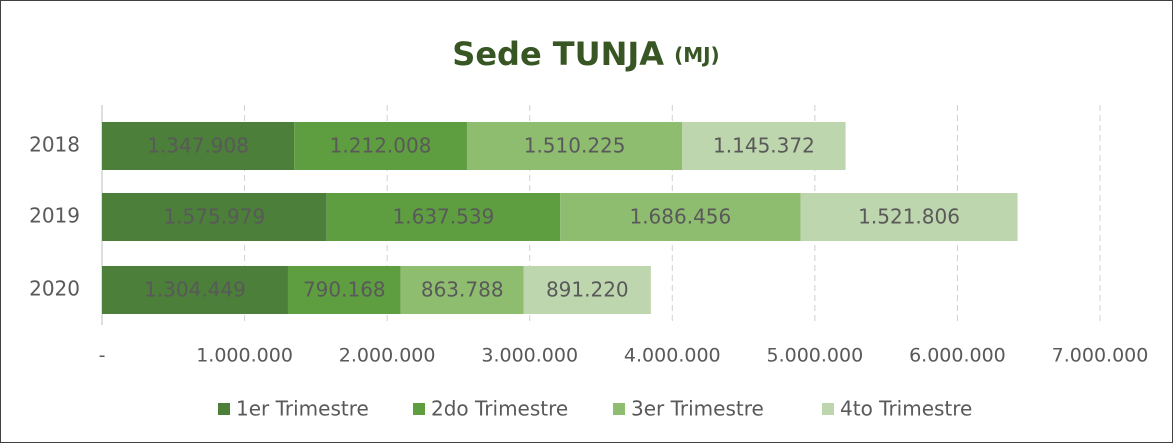  I want to click on data-label: 891.220, so click(587, 290).